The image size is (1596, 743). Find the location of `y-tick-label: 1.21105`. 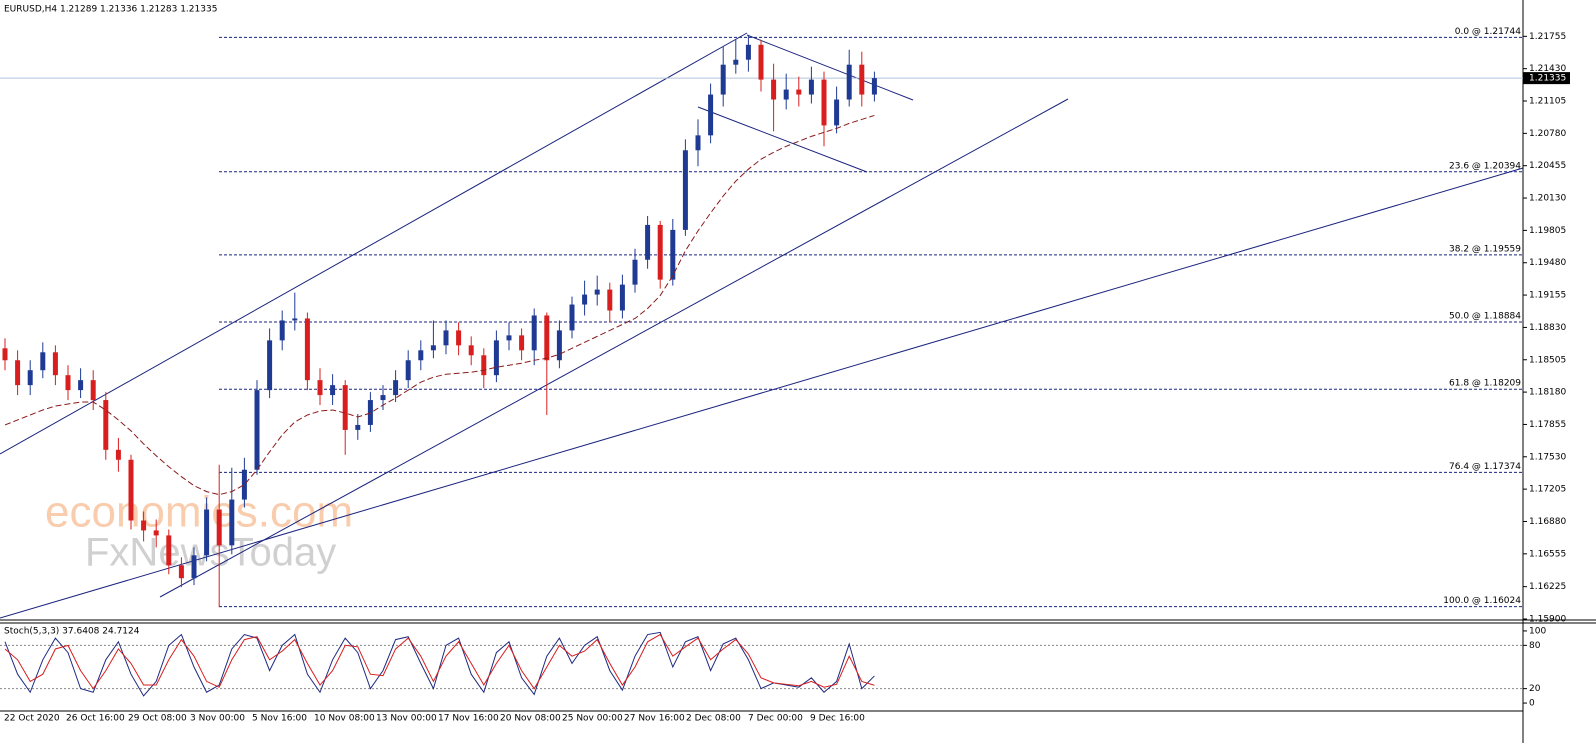

y-tick-label: 1.21105 is located at coordinates (1547, 102).